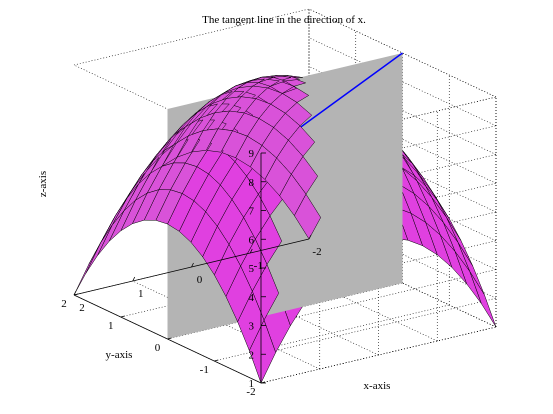 This screenshot has width=553, height=414. I want to click on x-tick-label: -2, so click(316, 252).